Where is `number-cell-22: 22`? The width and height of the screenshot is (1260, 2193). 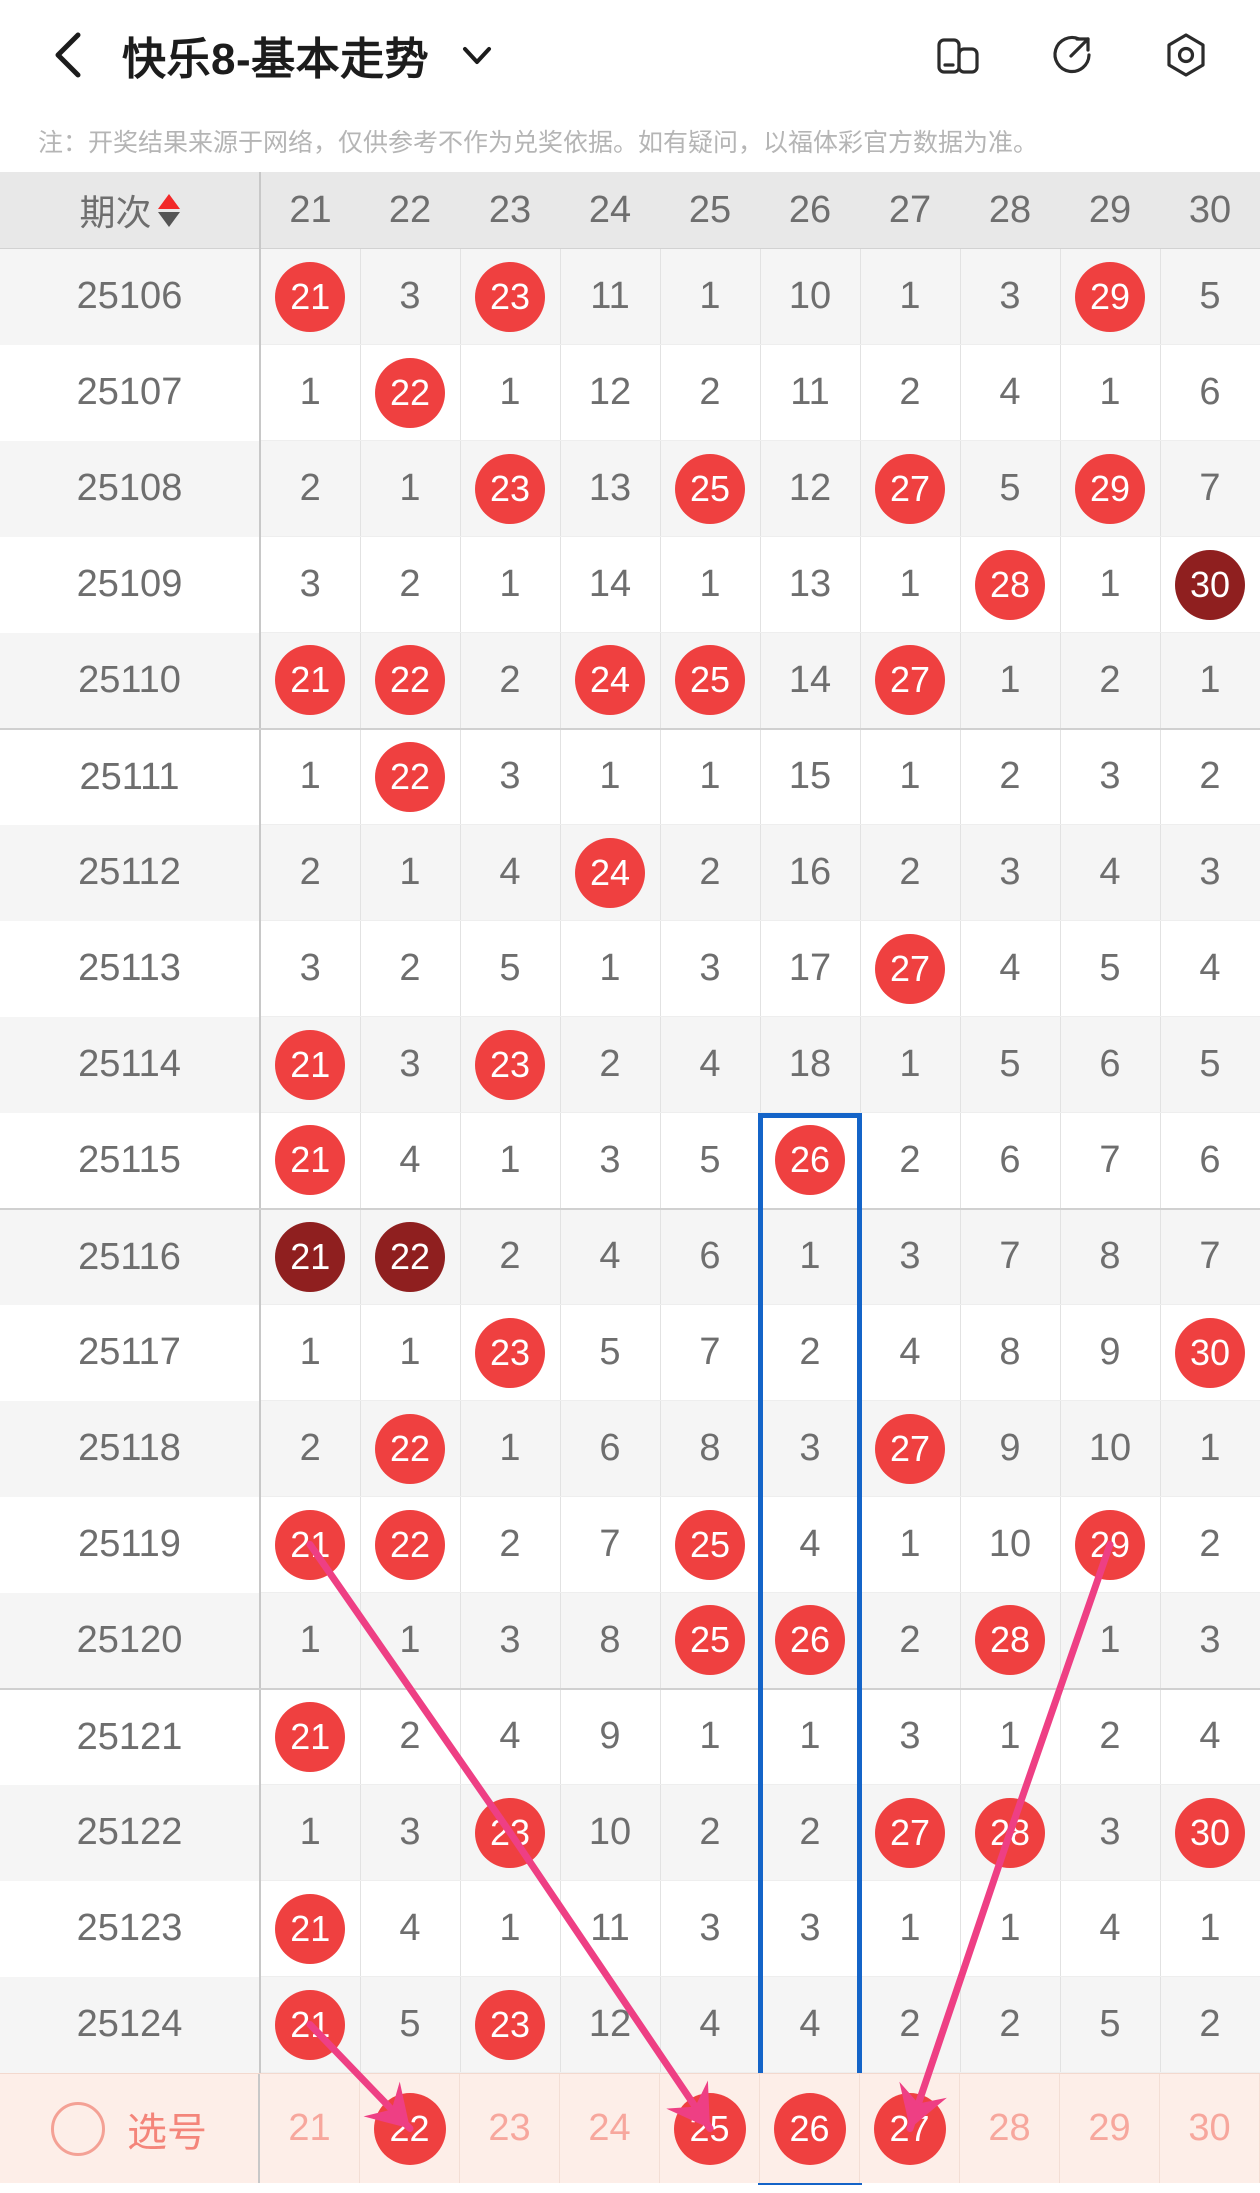
number-cell-22: 22 is located at coordinates (410, 776).